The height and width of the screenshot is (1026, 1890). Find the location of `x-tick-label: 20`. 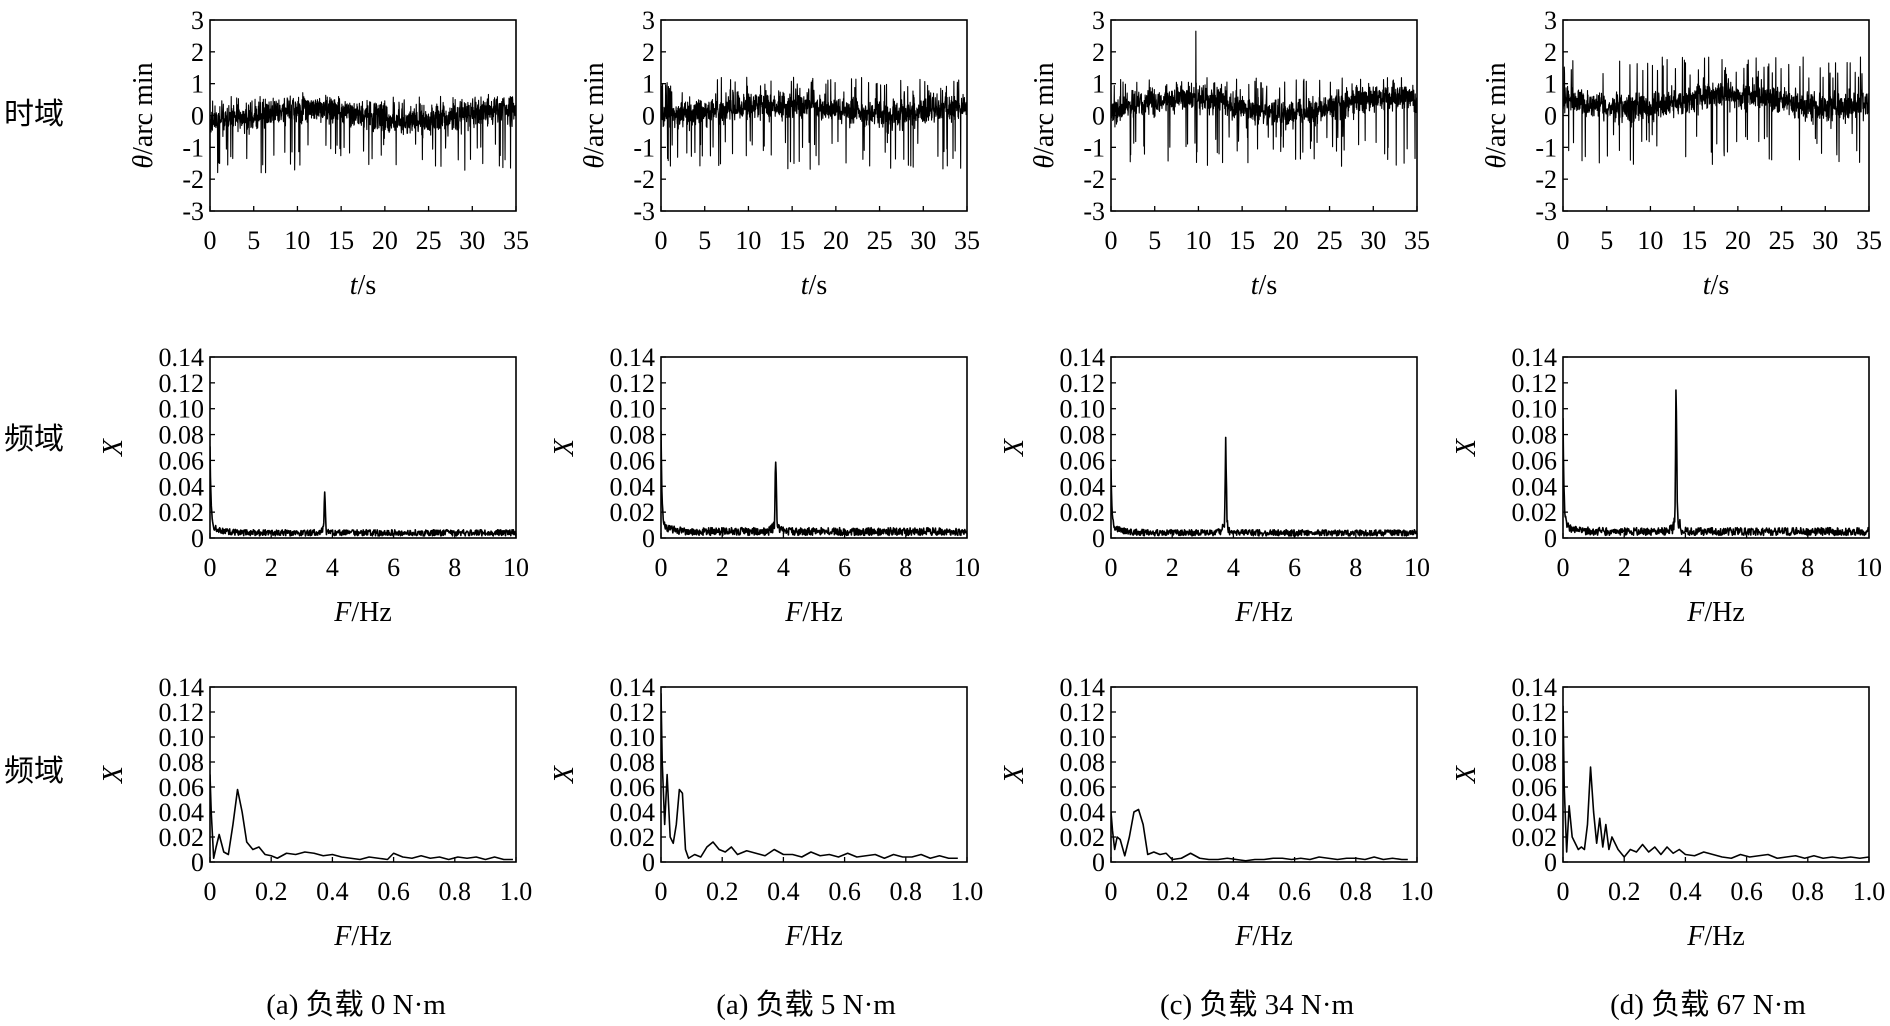

x-tick-label: 20 is located at coordinates (385, 240).